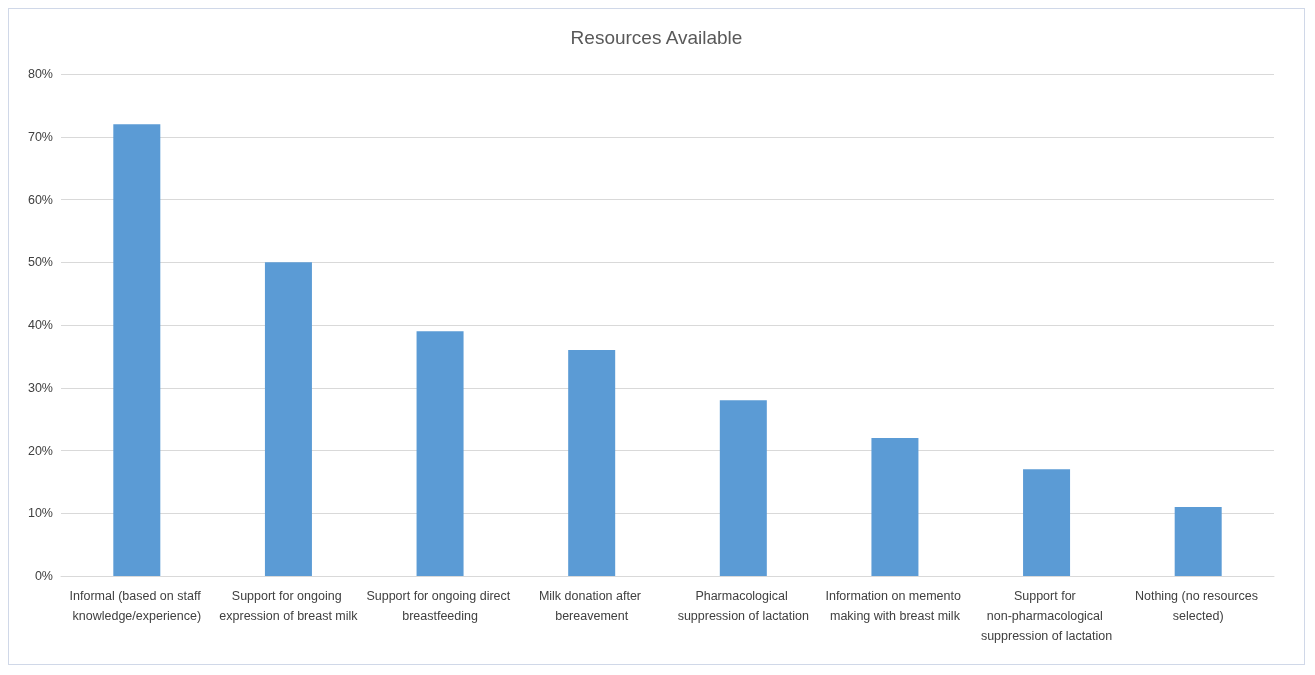 The width and height of the screenshot is (1315, 675). What do you see at coordinates (656, 37) in the screenshot?
I see `chart-title: Resources Available` at bounding box center [656, 37].